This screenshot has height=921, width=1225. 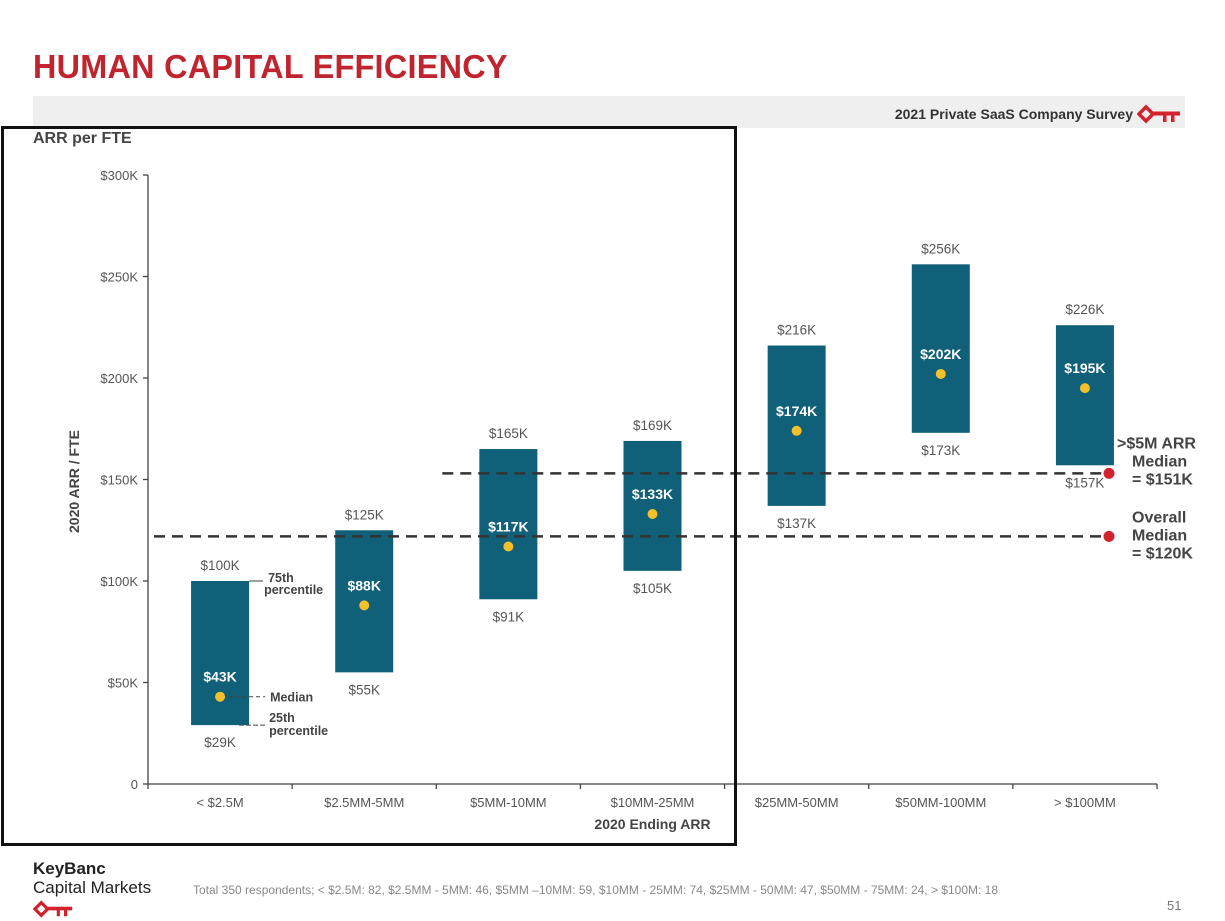 I want to click on p75-label: $165K, so click(x=508, y=433).